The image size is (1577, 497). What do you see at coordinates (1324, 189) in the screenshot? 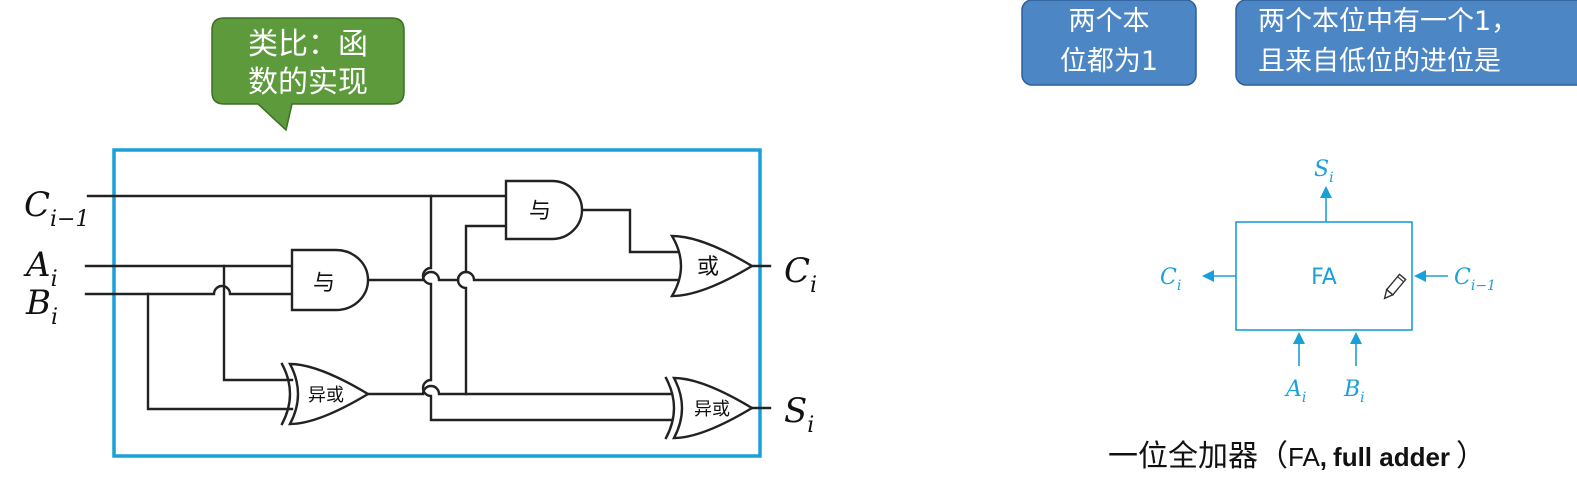
I see `fa-s-output: Si` at bounding box center [1324, 189].